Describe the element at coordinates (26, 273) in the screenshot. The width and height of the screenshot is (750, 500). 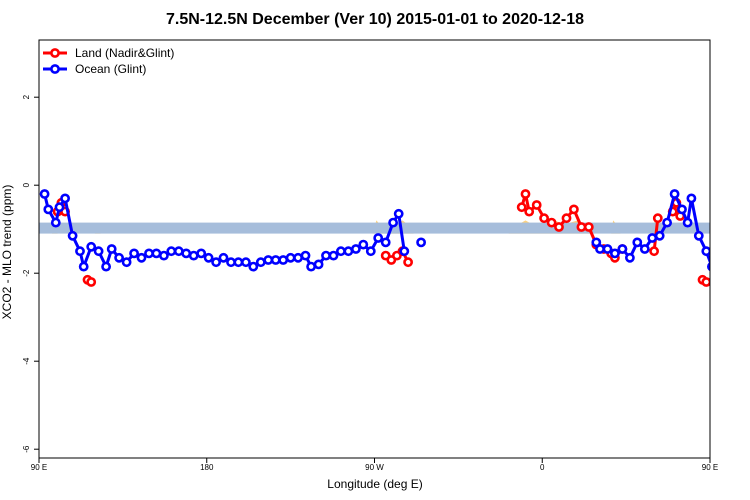
I see `y-tick-label: -2` at that location.